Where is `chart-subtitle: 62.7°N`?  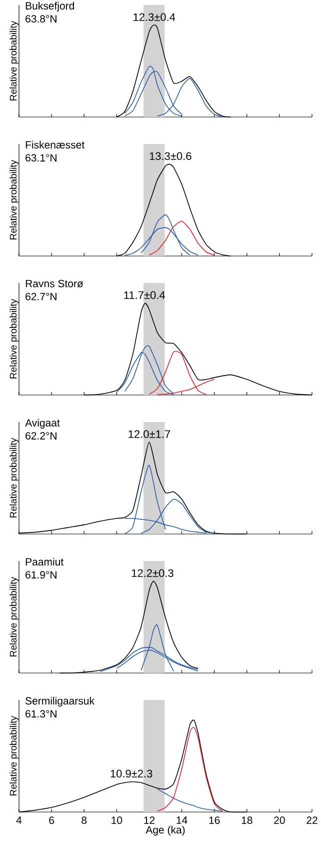 chart-subtitle: 62.7°N is located at coordinates (41, 296).